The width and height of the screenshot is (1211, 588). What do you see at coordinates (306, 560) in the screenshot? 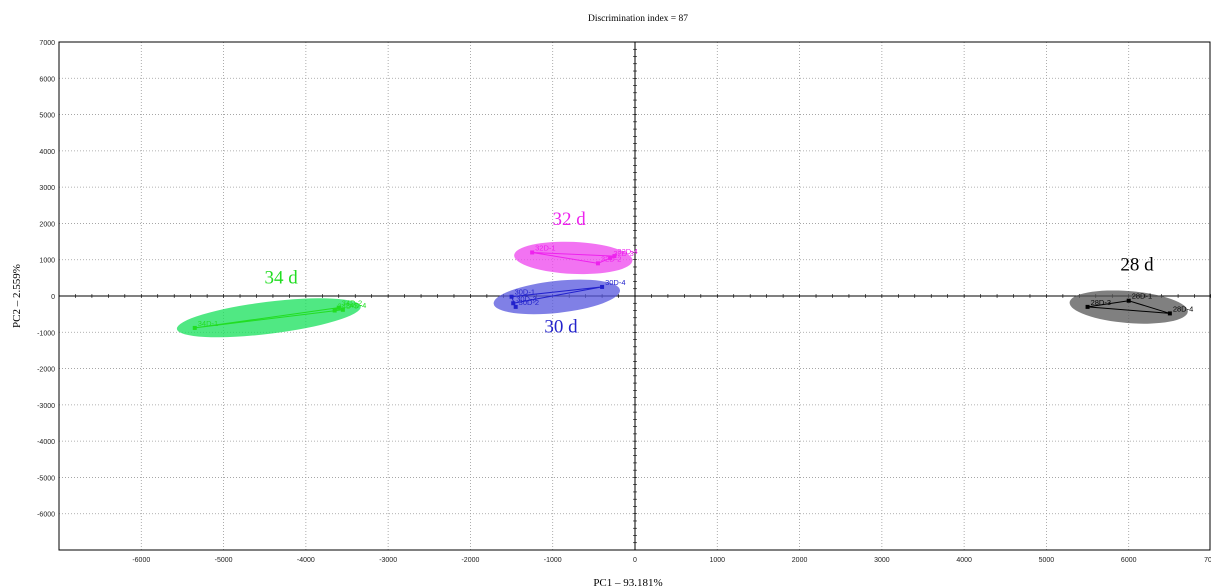
I see `x-tick-label: -4000` at bounding box center [306, 560].